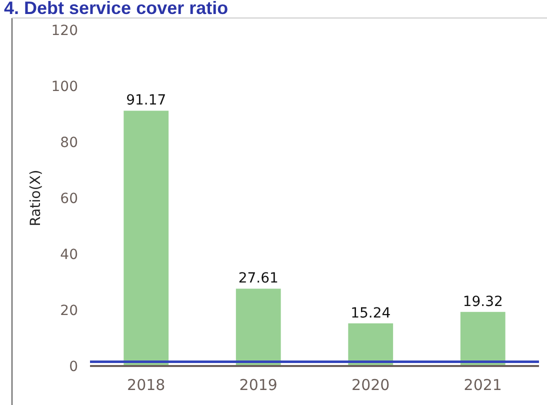 Image resolution: width=547 pixels, height=405 pixels. I want to click on y-tick-label: 60, so click(69, 199).